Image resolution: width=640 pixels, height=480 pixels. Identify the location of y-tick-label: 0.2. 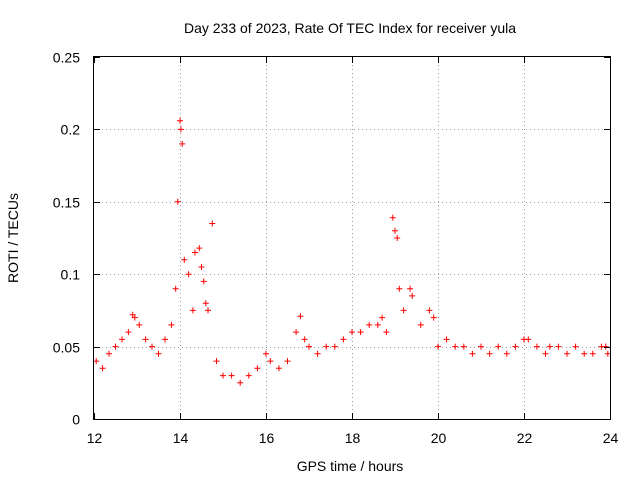
(71, 130).